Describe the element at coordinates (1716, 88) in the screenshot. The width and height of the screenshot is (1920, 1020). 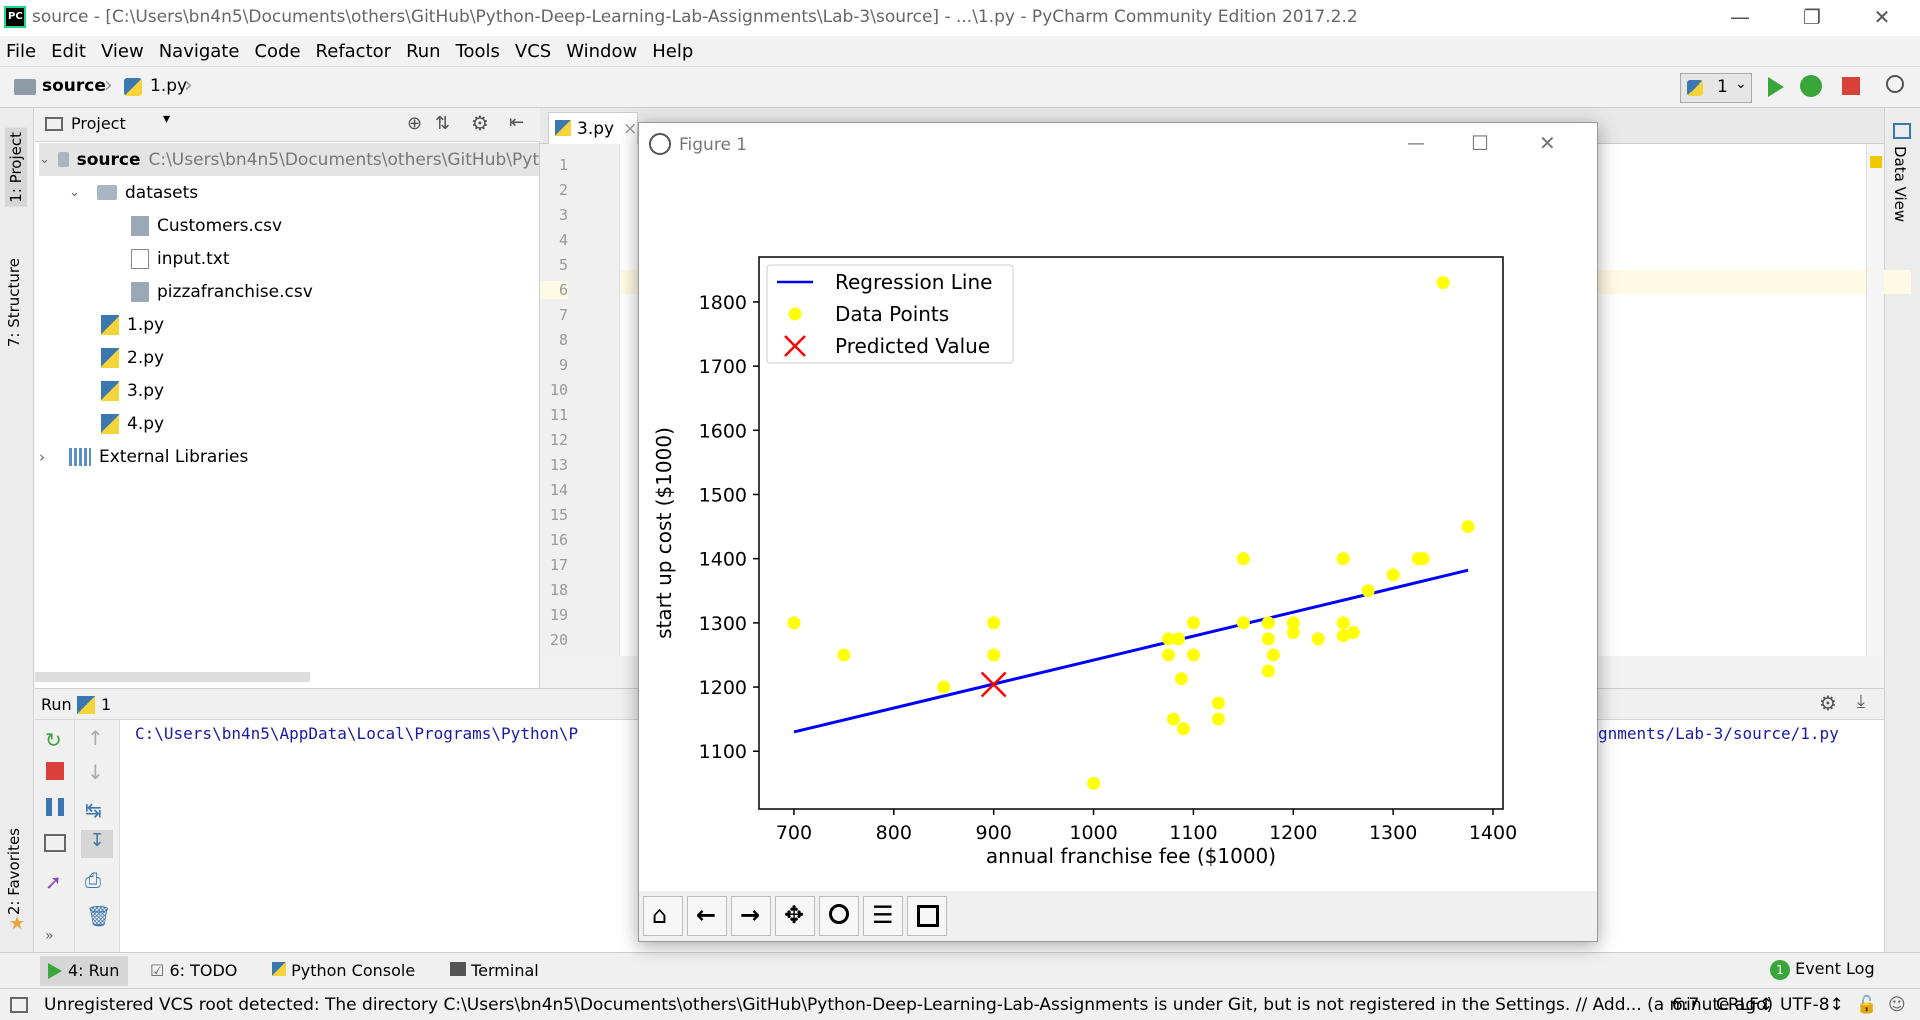
I see `run-config-select: 1 ⌄` at that location.